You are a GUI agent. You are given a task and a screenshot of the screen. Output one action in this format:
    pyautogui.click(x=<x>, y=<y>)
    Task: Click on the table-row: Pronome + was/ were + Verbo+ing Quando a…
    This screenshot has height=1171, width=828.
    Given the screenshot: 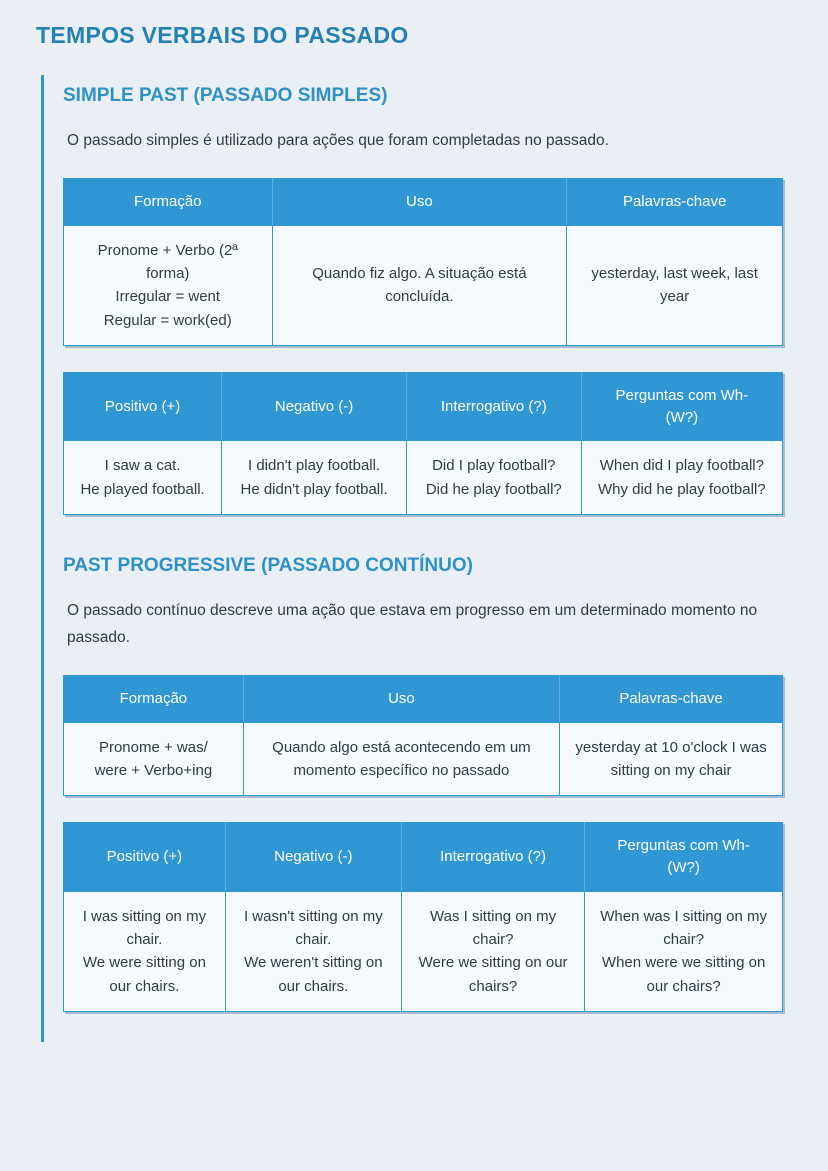 What is the action you would take?
    pyautogui.click(x=423, y=759)
    